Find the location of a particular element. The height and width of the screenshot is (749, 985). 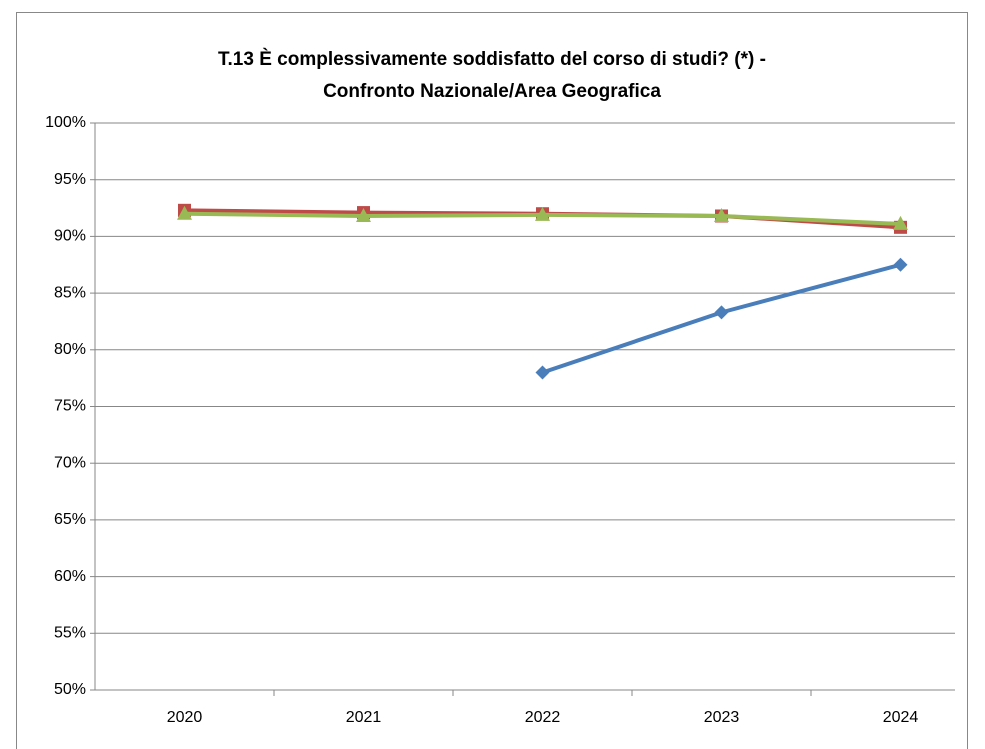

y-tick-label: 95% is located at coordinates (70, 179).